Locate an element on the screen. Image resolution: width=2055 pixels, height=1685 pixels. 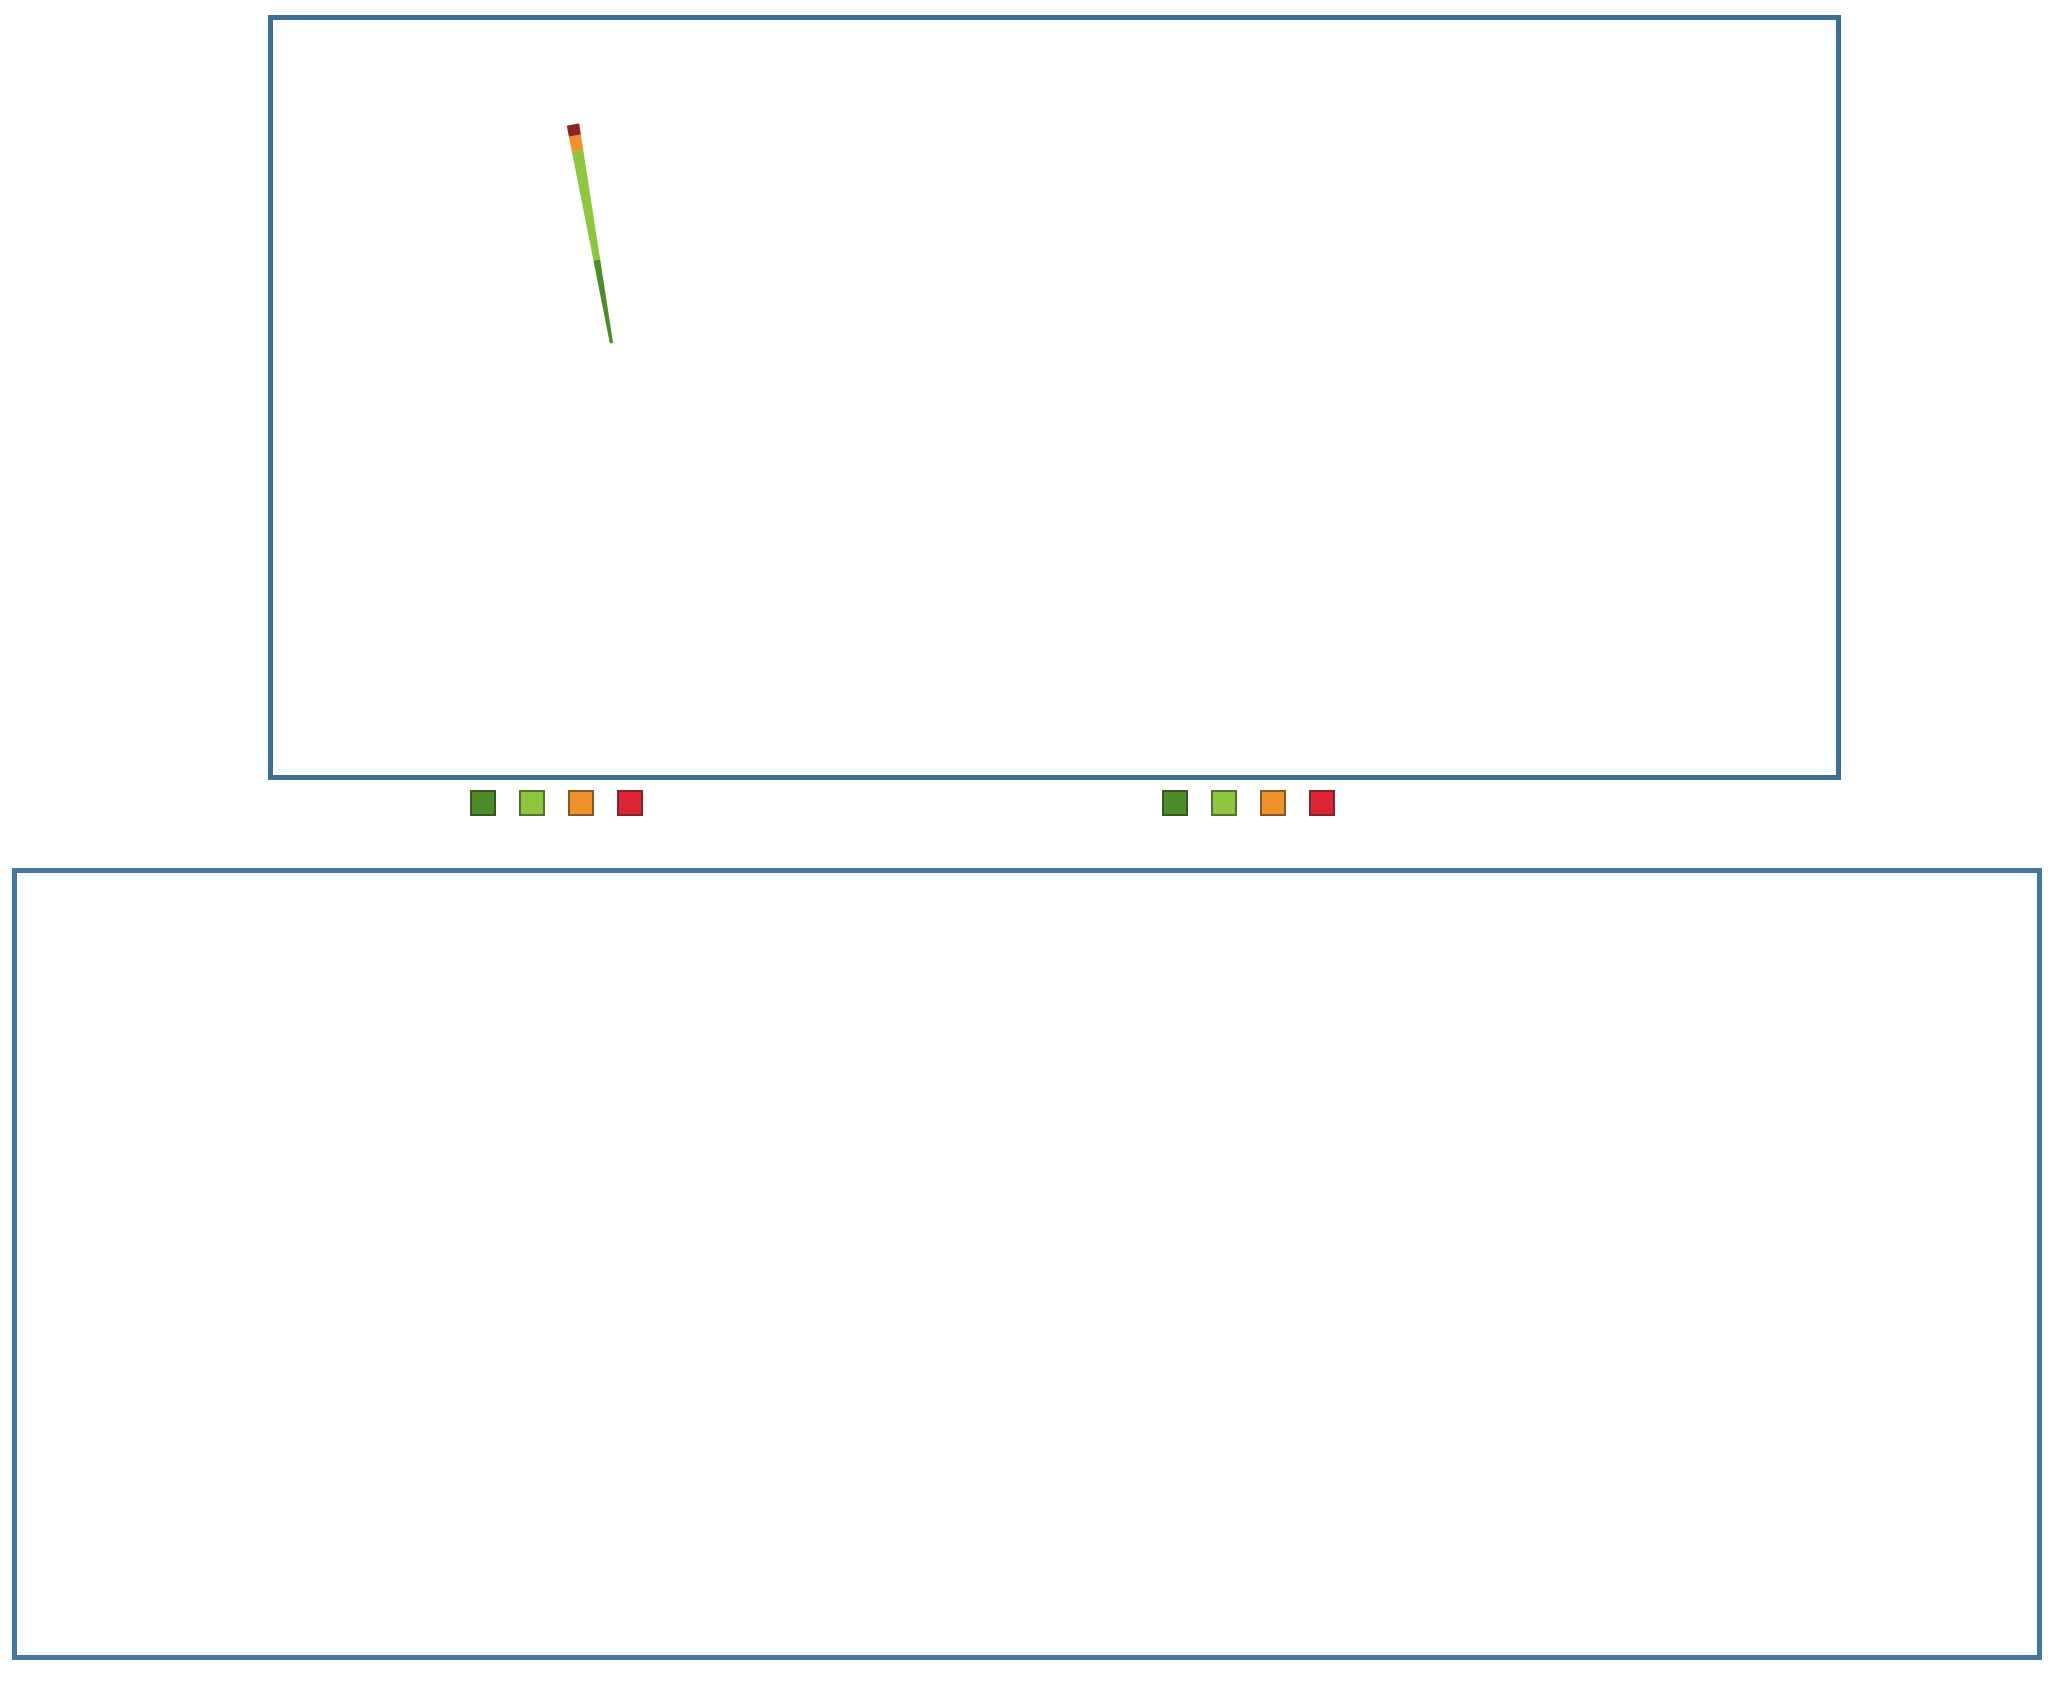
score-legend-left is located at coordinates (559, 803).